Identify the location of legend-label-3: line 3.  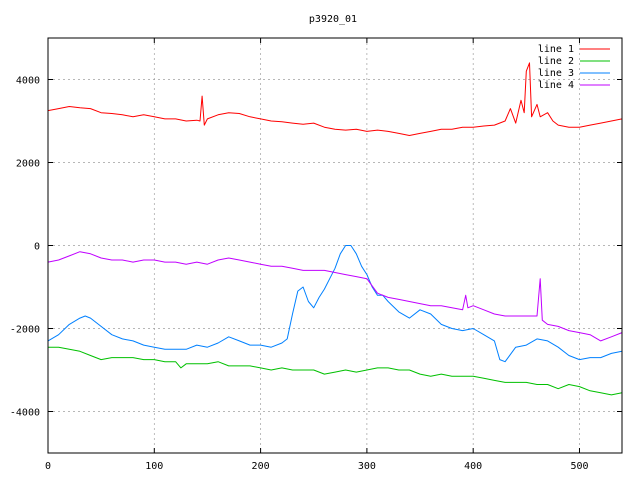
(556, 73).